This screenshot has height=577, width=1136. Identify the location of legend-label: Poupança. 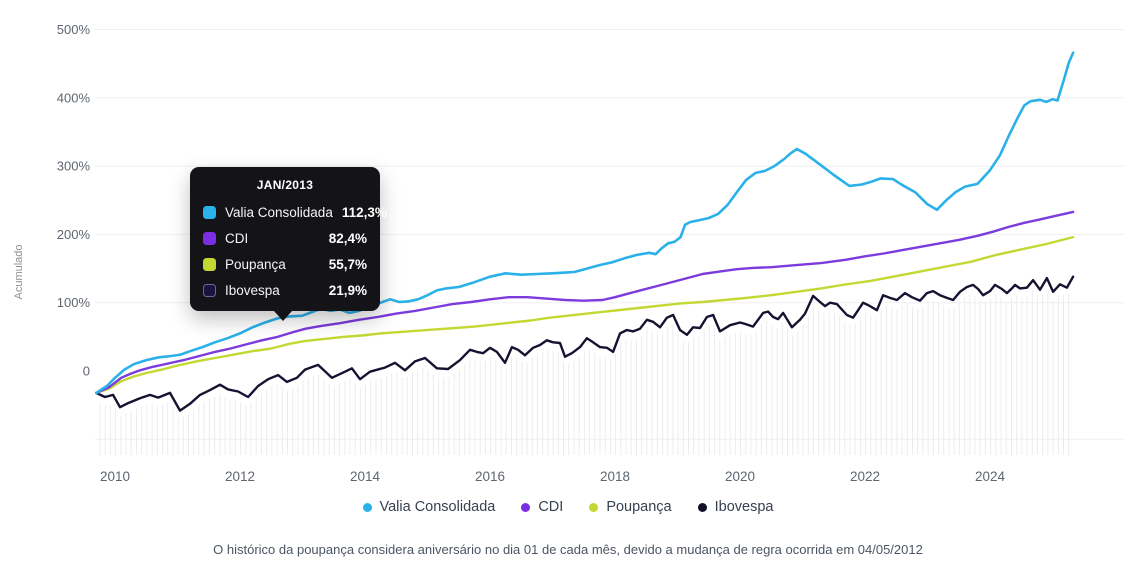
(639, 507).